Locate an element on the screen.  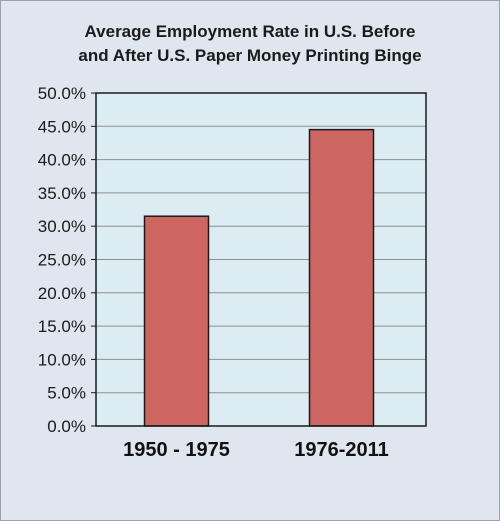
y-tick-label: 35.0% is located at coordinates (62, 193).